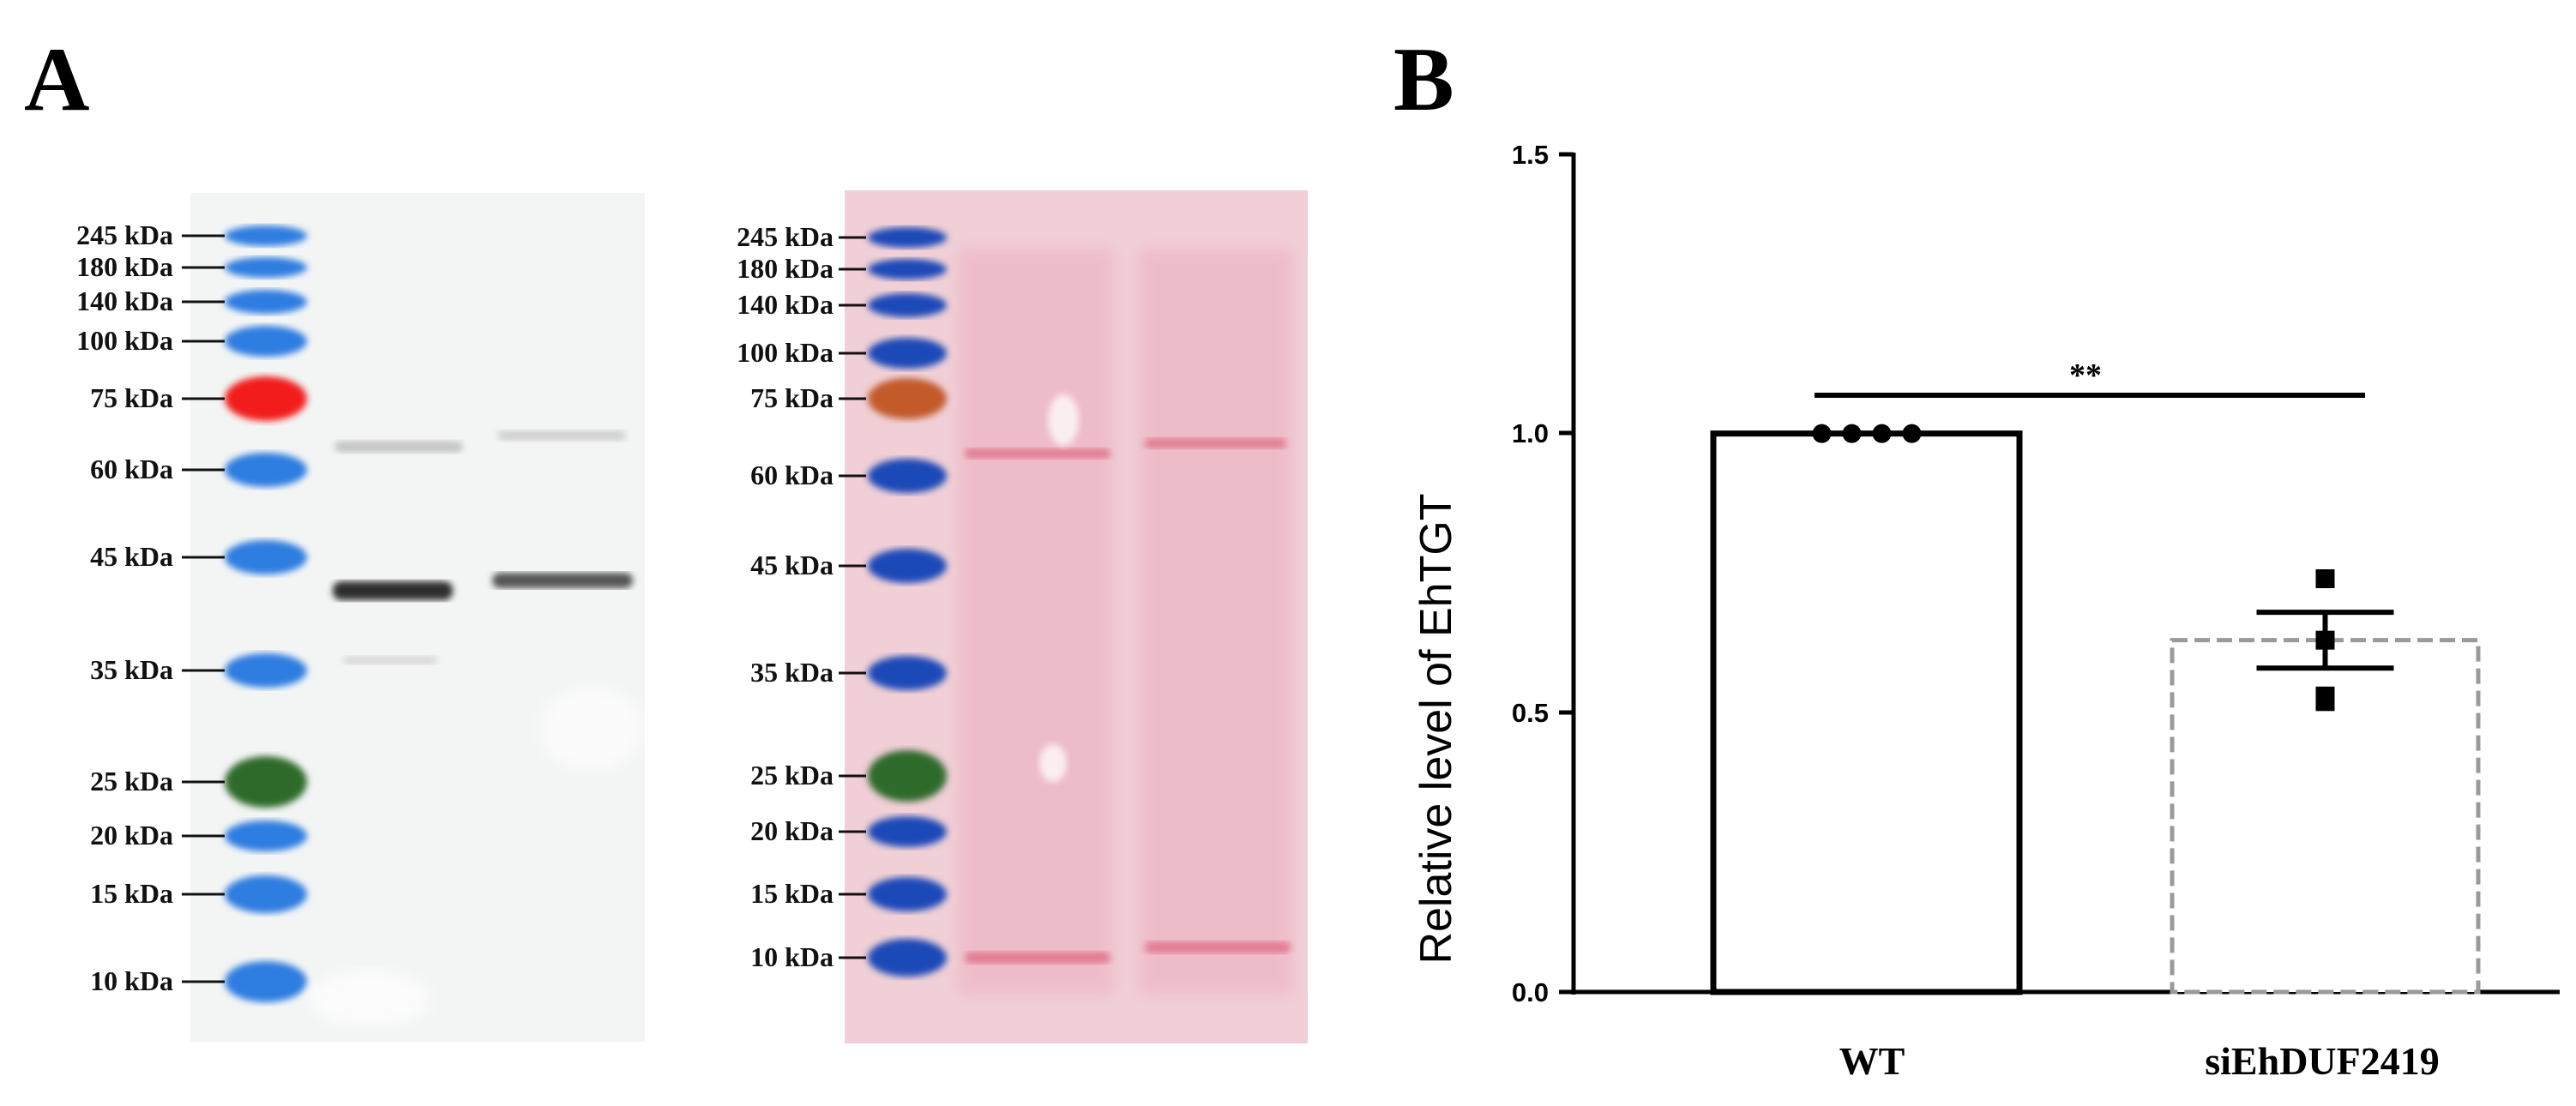 This screenshot has height=1106, width=2576. Describe the element at coordinates (1423, 79) in the screenshot. I see `panel-label-b: B` at that location.